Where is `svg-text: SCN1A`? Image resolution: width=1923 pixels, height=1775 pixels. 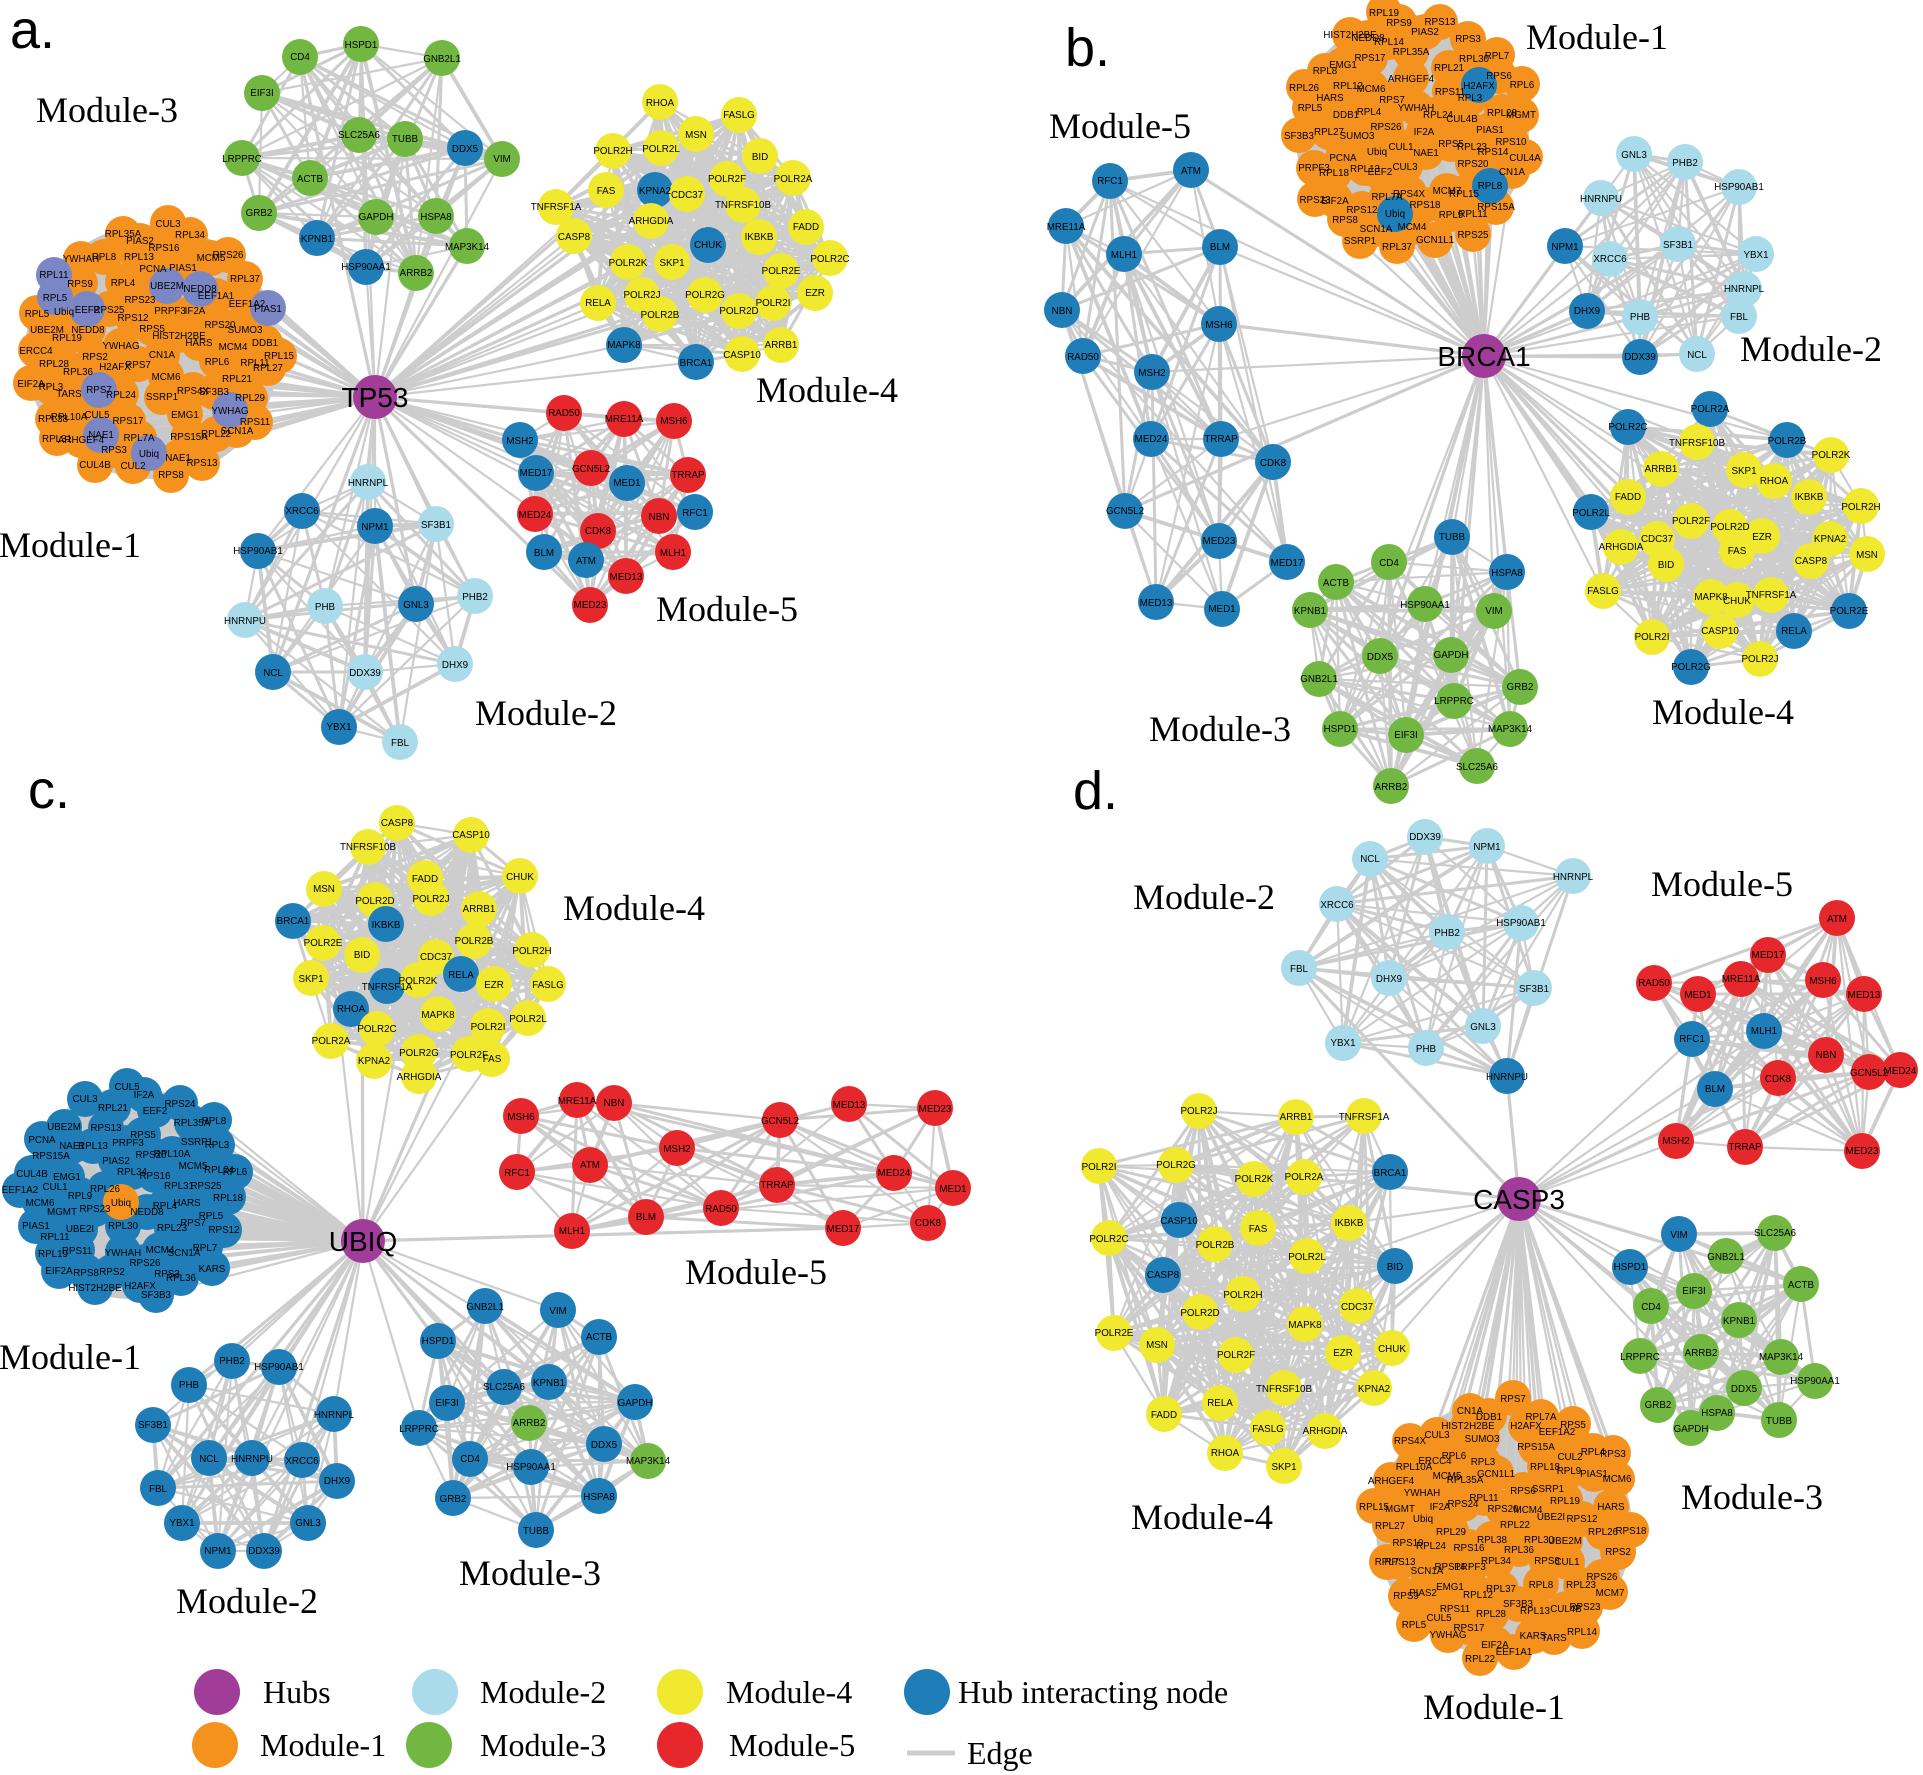
svg-text: SCN1A is located at coordinates (237, 431).